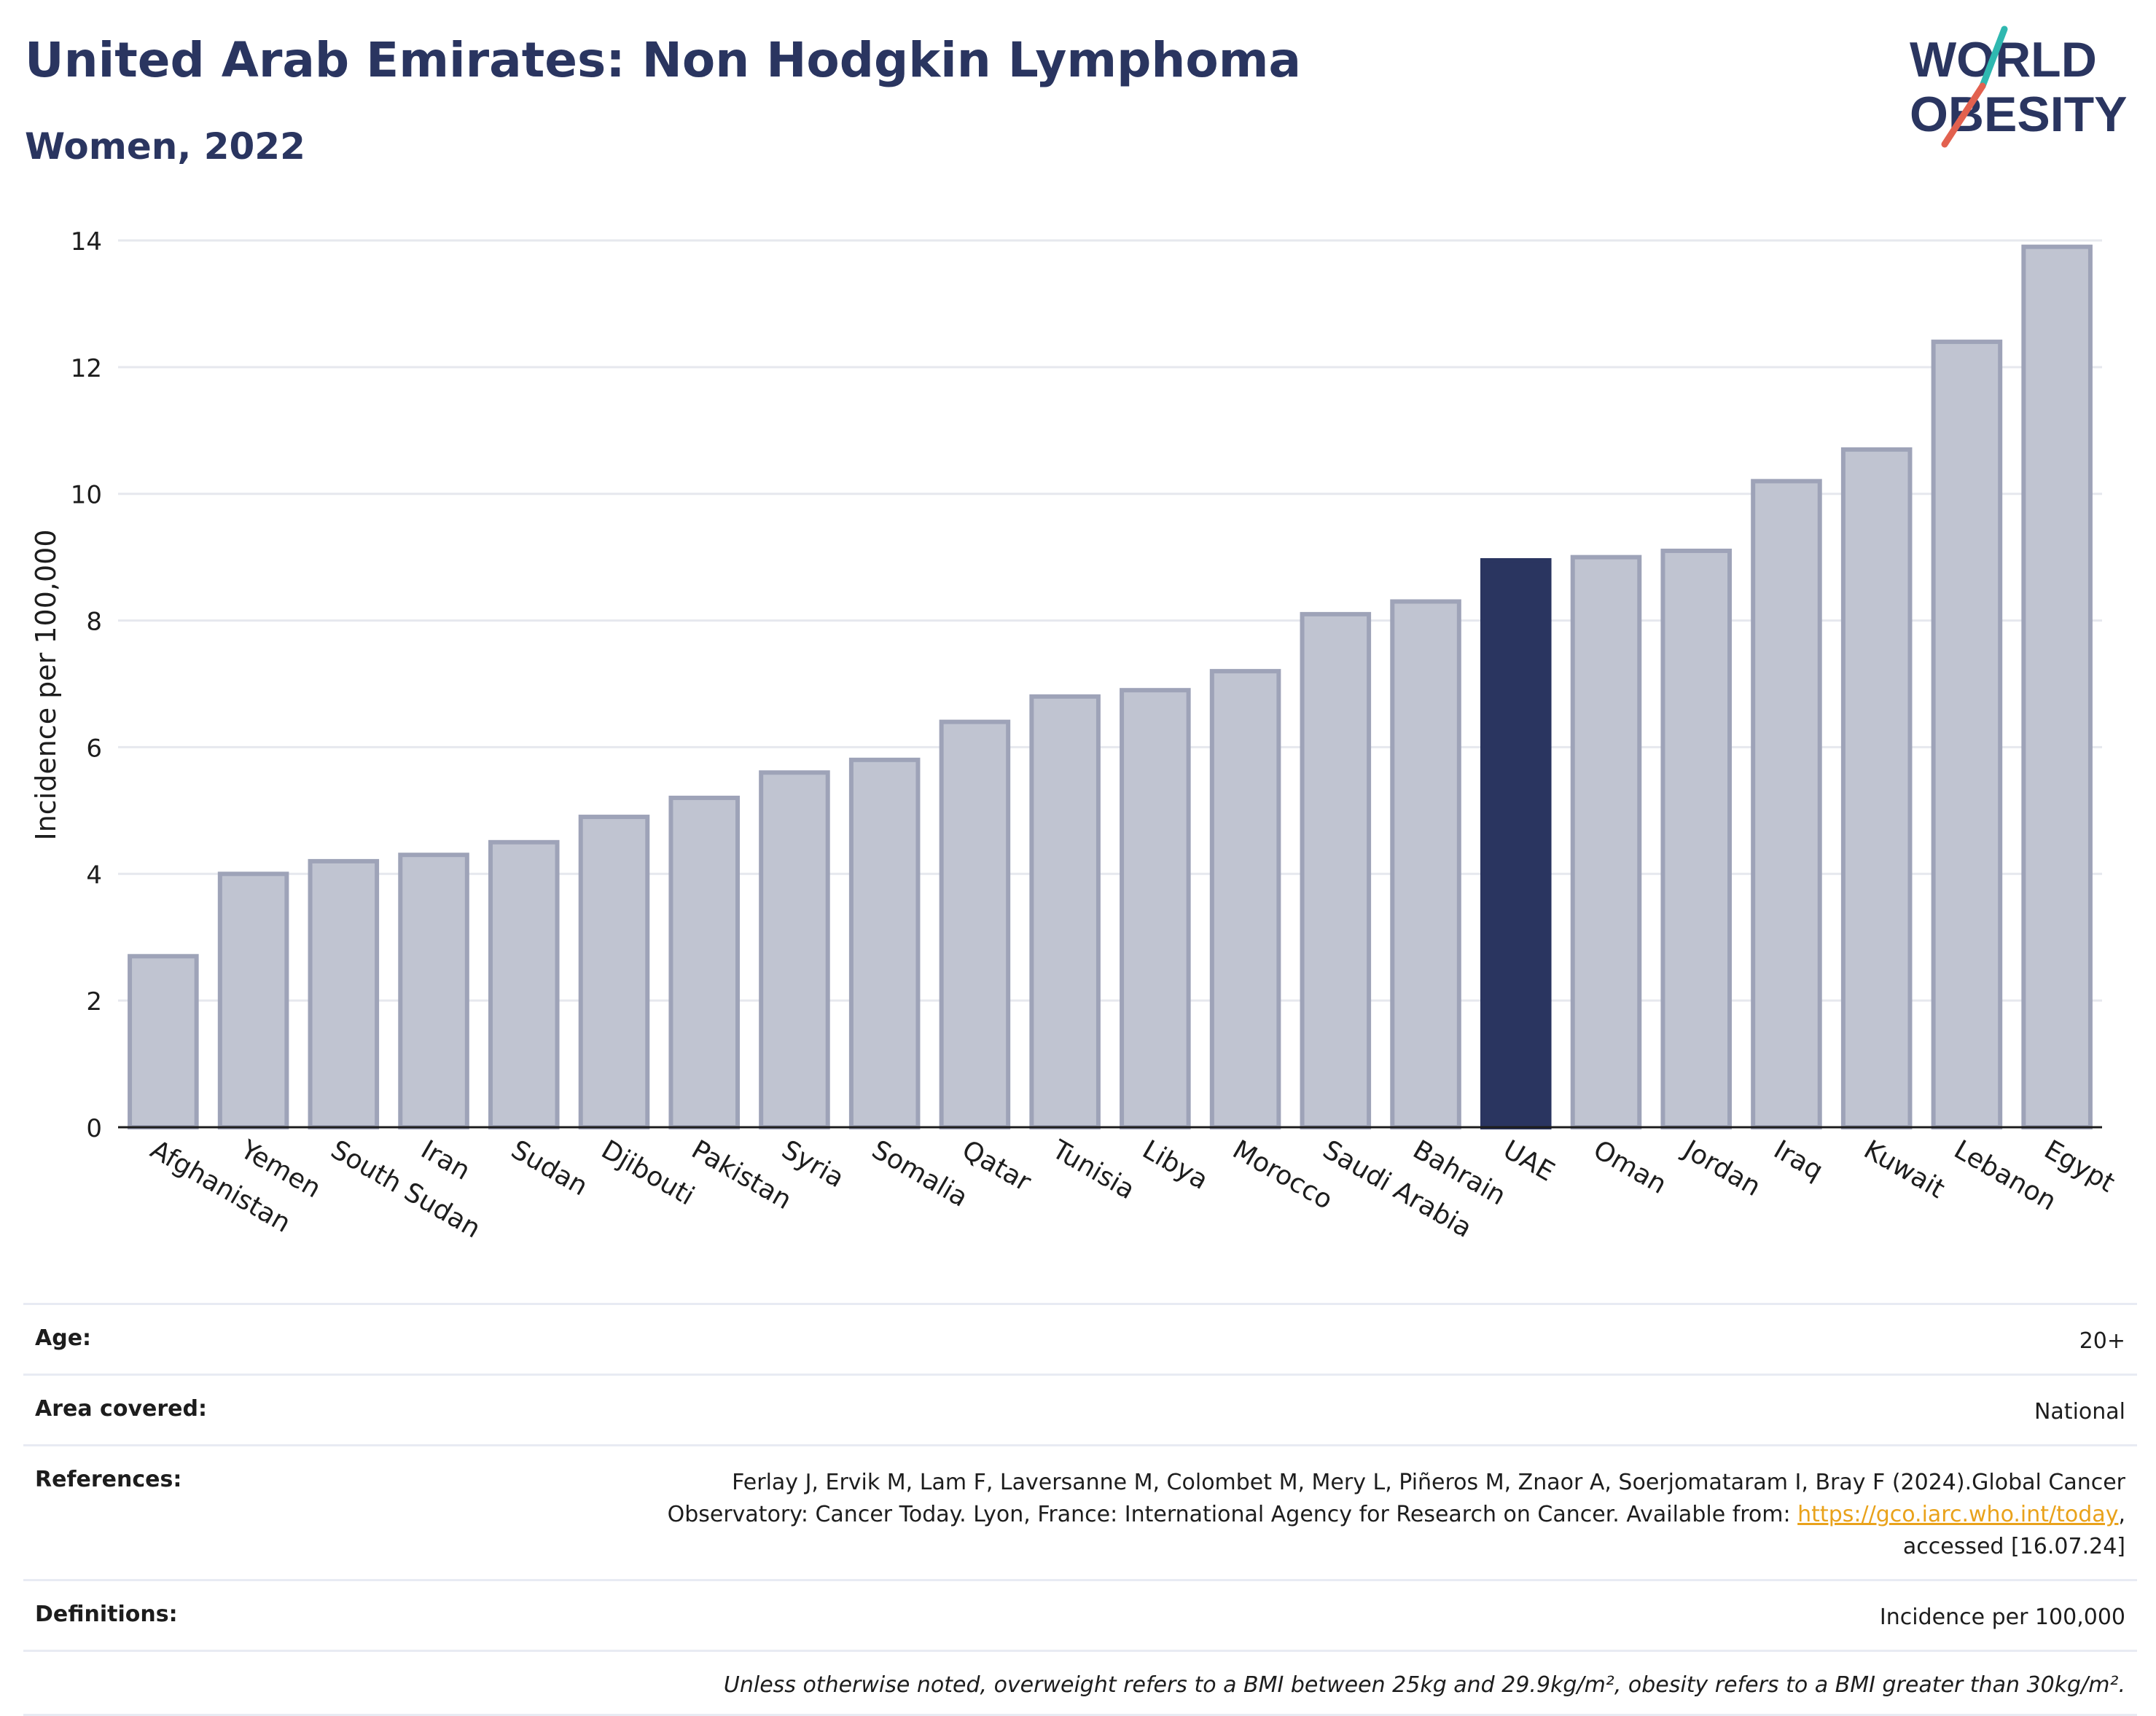 This screenshot has height=1716, width=2156. Describe the element at coordinates (253, 1000) in the screenshot. I see `bar-yemen` at that location.